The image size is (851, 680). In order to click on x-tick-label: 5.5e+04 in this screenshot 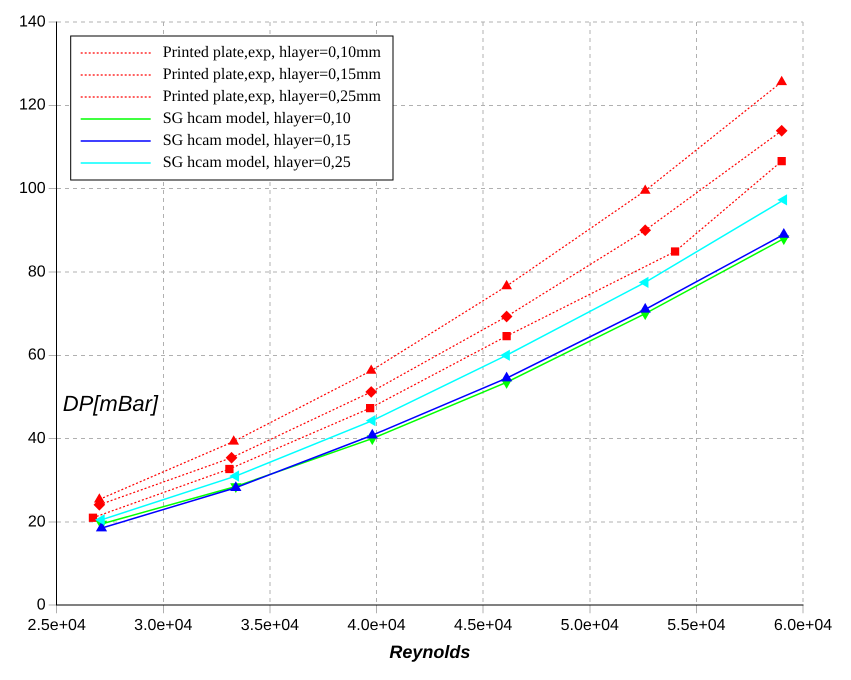, I will do `click(696, 625)`.